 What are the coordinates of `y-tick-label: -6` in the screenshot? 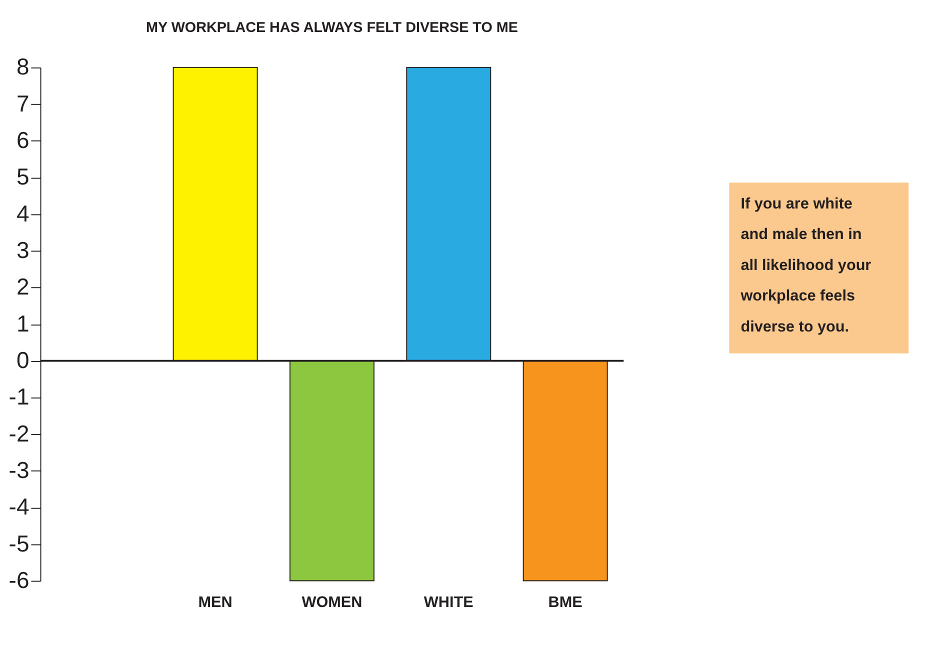 It's located at (19, 579).